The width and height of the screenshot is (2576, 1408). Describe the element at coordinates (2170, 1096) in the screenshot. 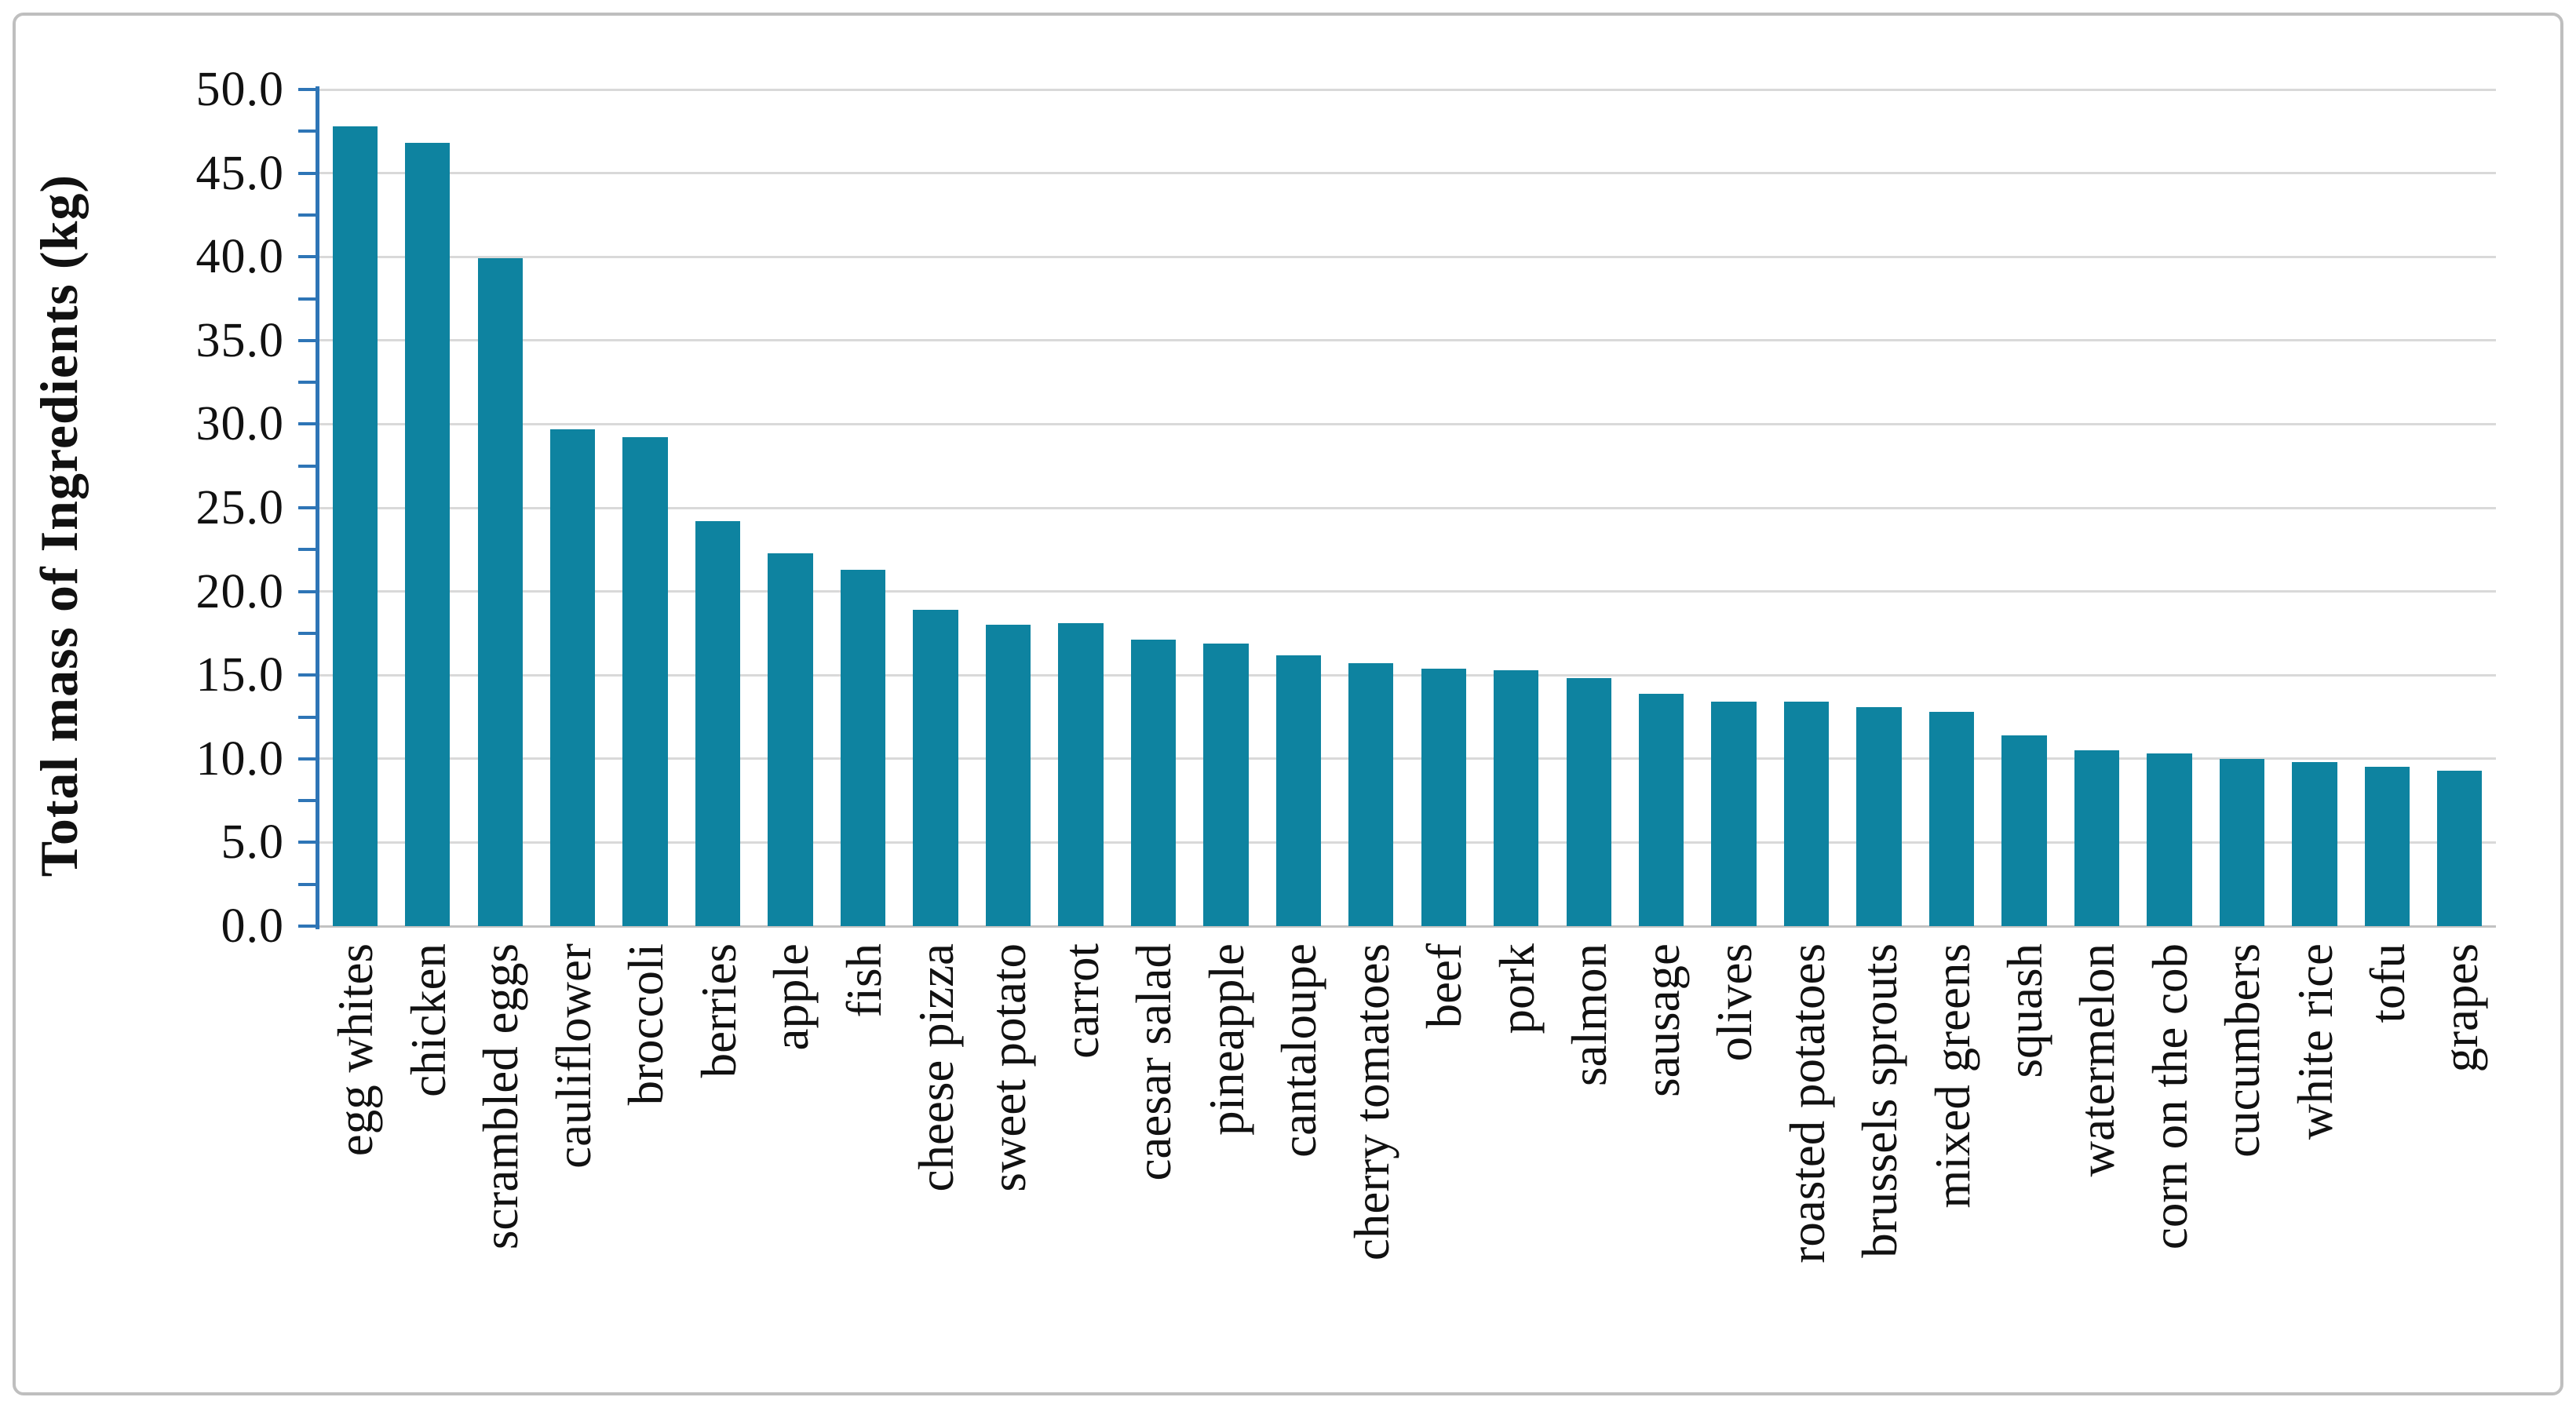

I see `x-axis-tick-label: corn on the cob` at that location.